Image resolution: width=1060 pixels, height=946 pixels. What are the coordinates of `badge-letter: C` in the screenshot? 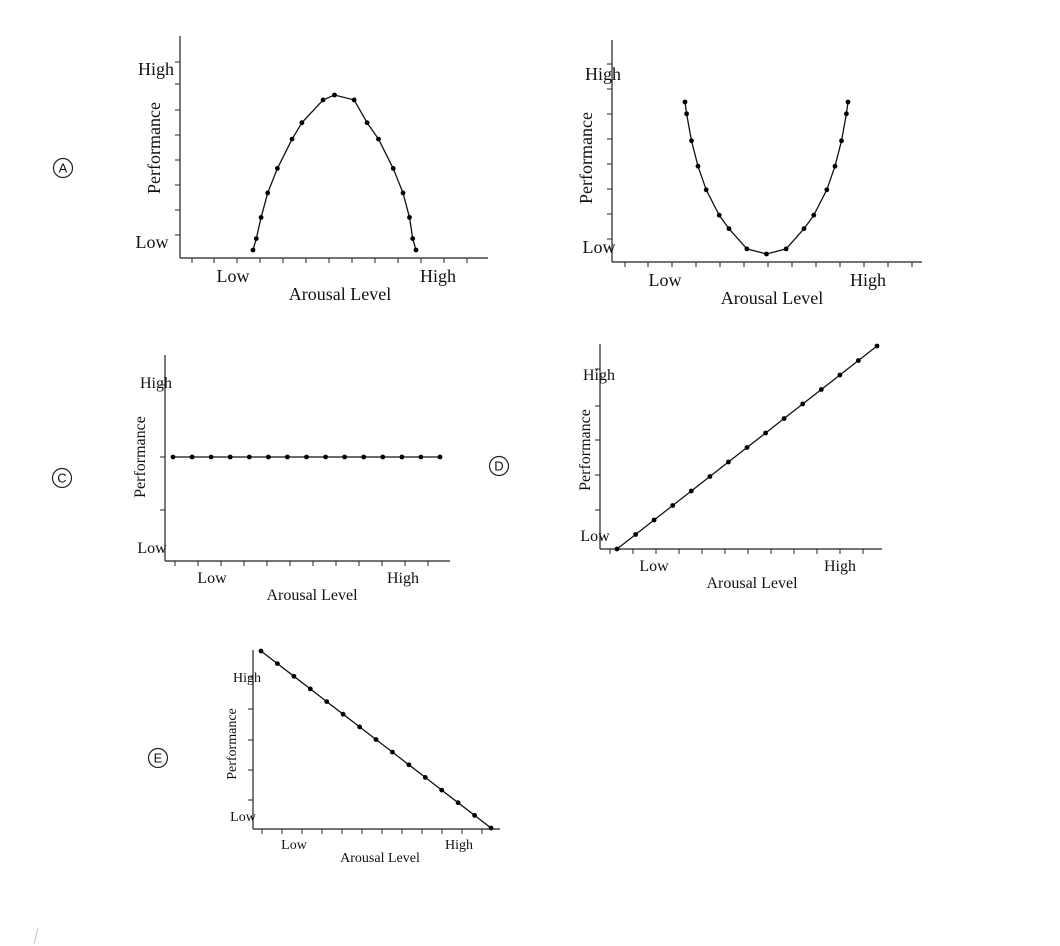 It's located at (61, 478).